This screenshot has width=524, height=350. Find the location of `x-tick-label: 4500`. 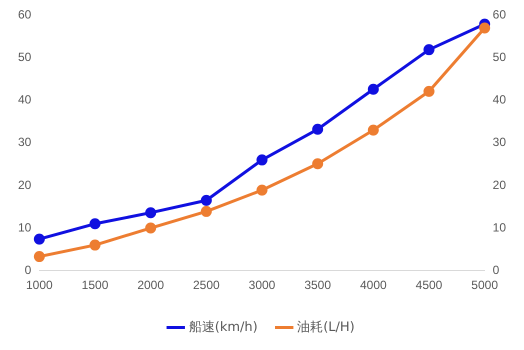

x-tick-label: 4500 is located at coordinates (429, 285).